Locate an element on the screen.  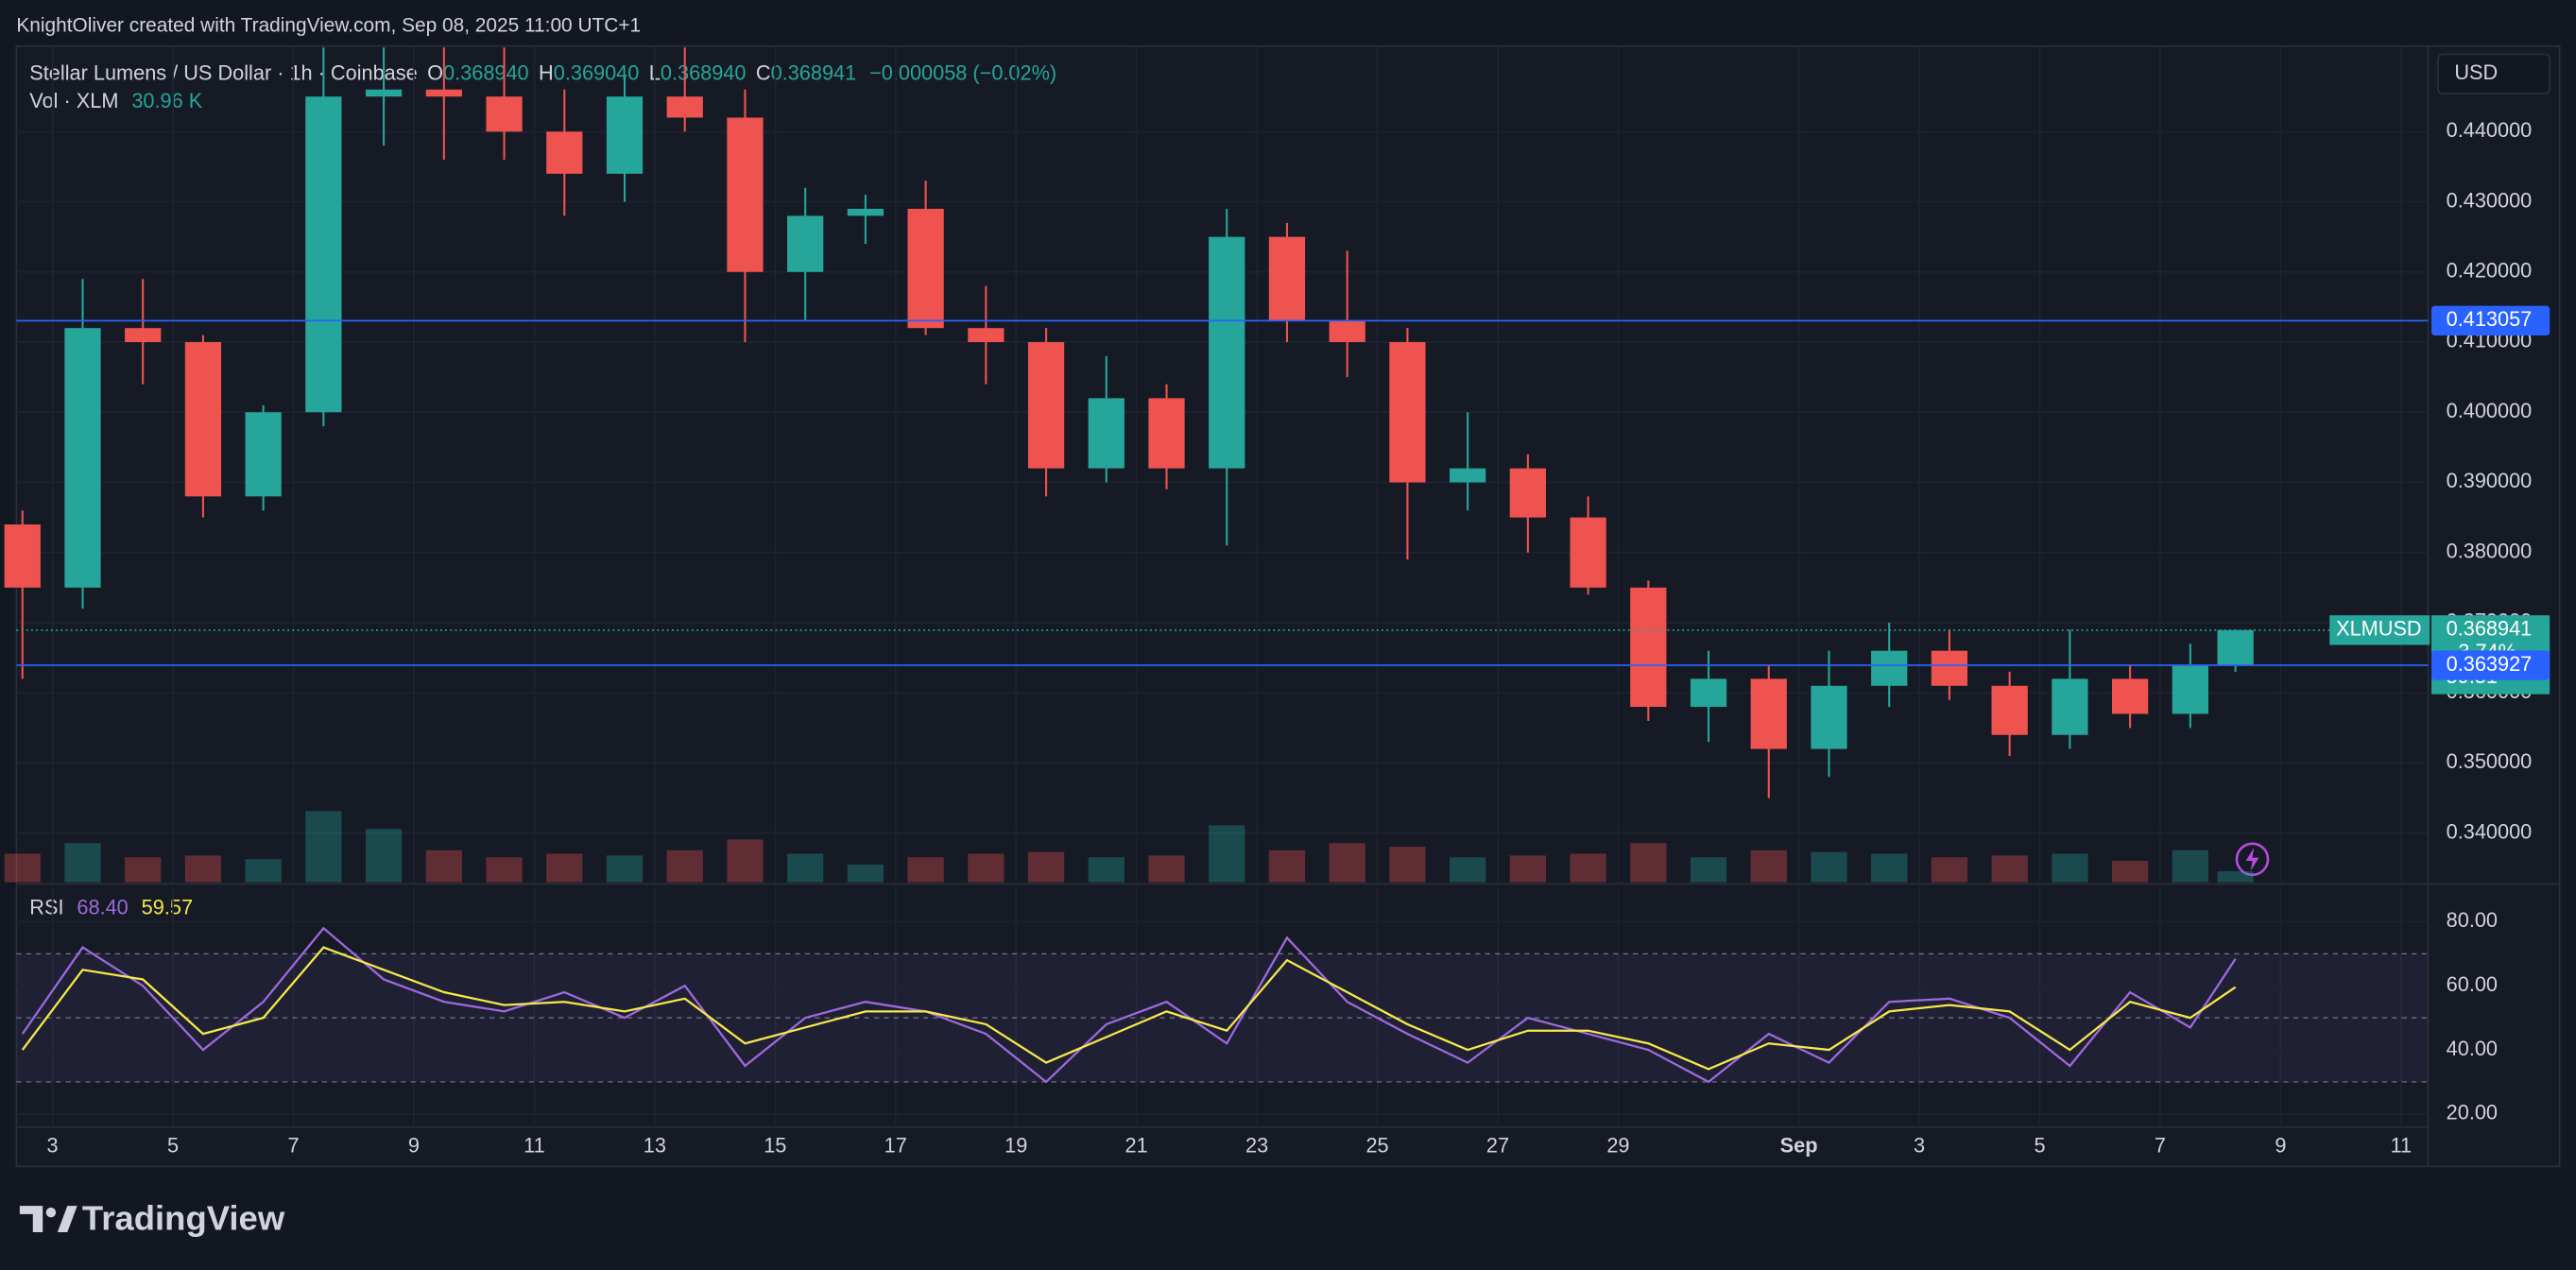
volume-line: Vol · XLM 30.96 K is located at coordinates (115, 100).